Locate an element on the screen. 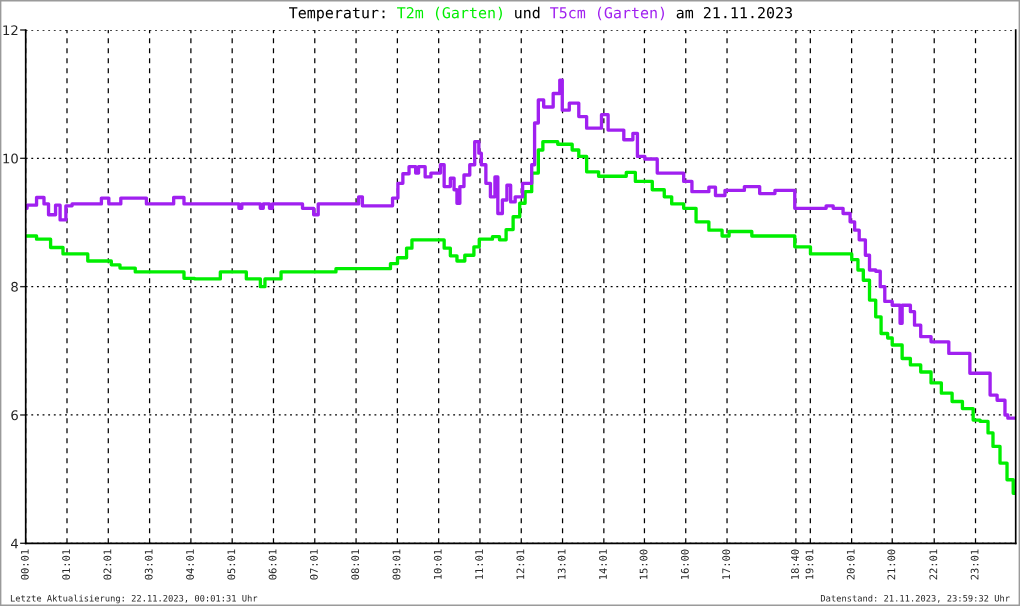  y-tick-label: 6 is located at coordinates (14, 415).